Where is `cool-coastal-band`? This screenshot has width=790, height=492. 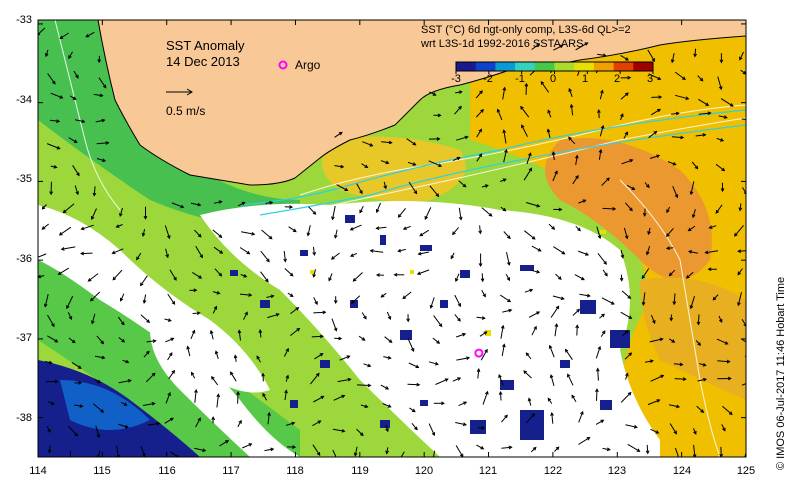 cool-coastal-band is located at coordinates (169, 125).